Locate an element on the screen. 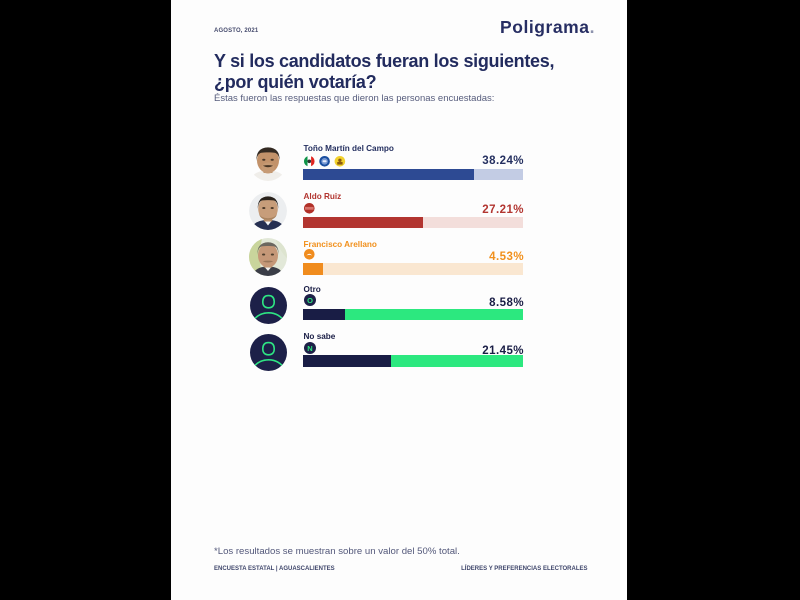  svg-text: O is located at coordinates (310, 300).